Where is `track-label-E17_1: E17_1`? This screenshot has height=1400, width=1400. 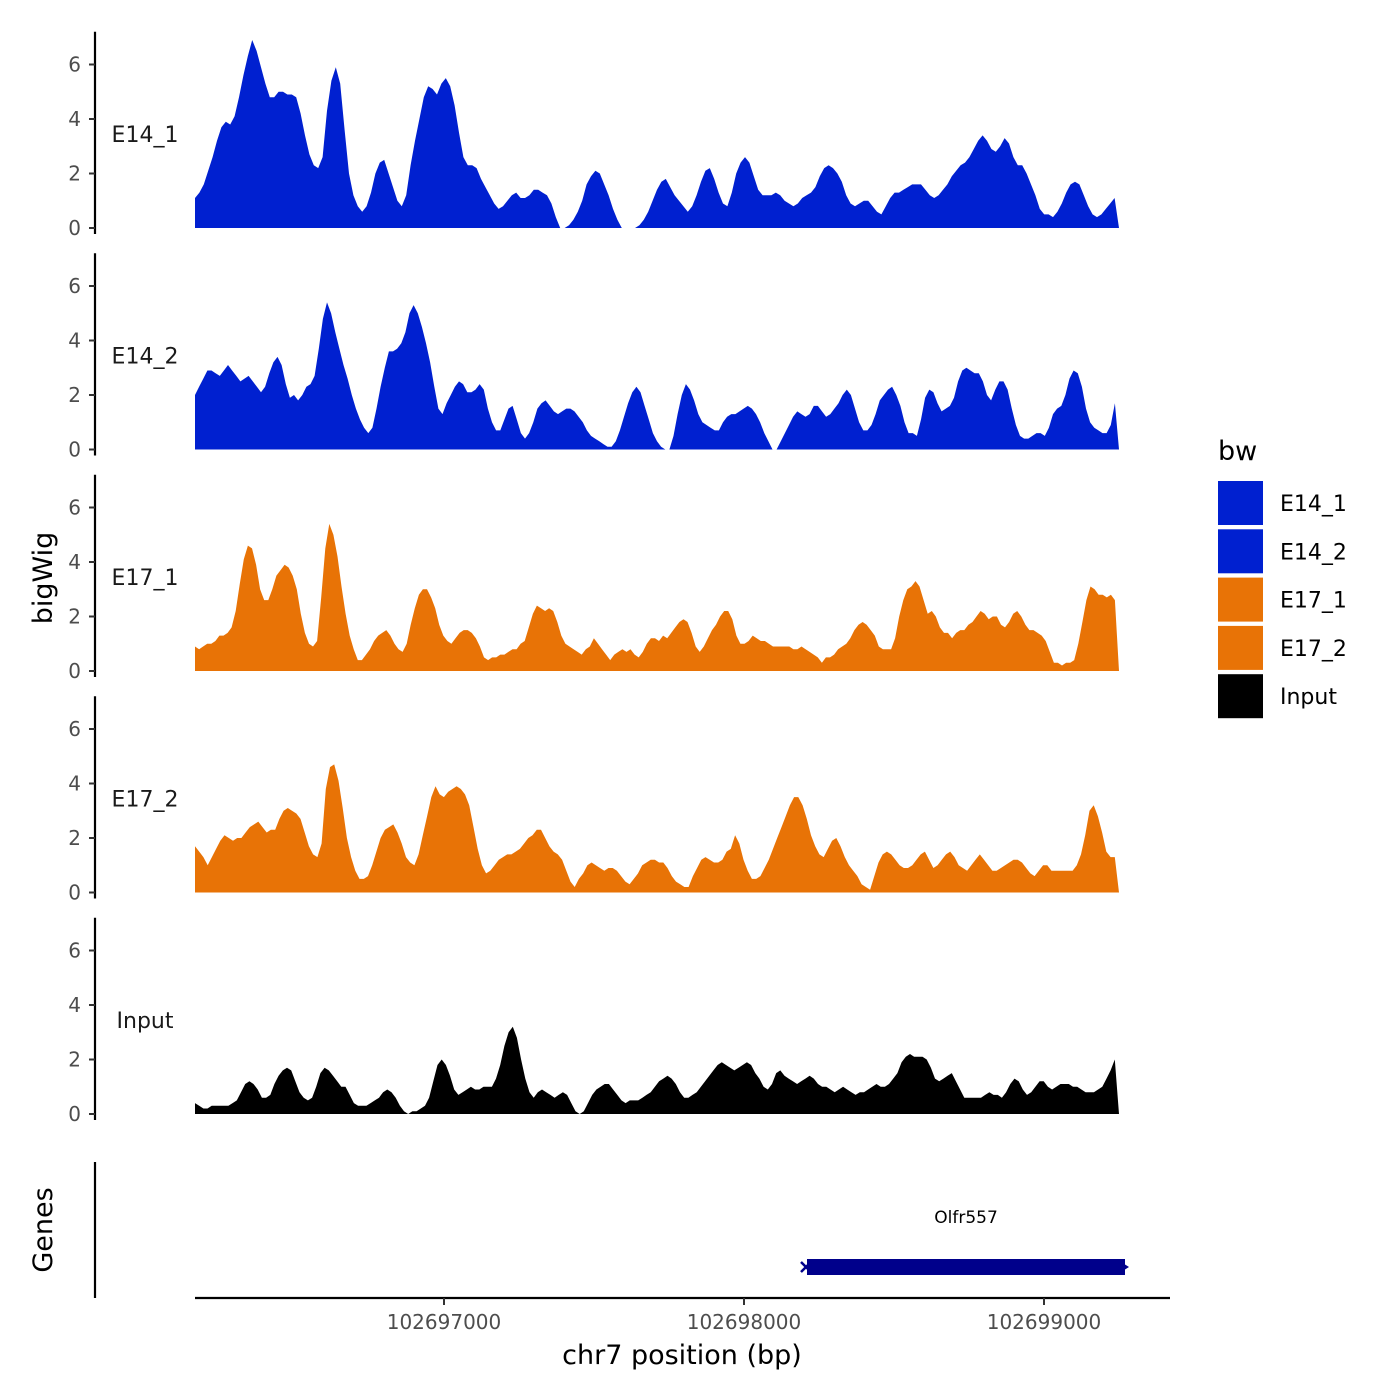 track-label-E17_1: E17_1 is located at coordinates (145, 578).